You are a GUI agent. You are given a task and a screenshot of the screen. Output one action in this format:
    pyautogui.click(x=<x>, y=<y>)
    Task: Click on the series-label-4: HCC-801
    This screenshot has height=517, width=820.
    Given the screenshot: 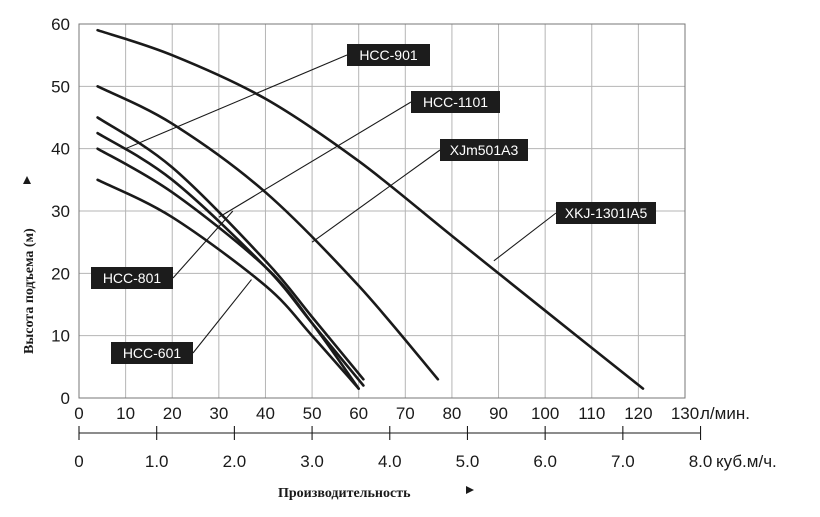 What is the action you would take?
    pyautogui.click(x=132, y=278)
    